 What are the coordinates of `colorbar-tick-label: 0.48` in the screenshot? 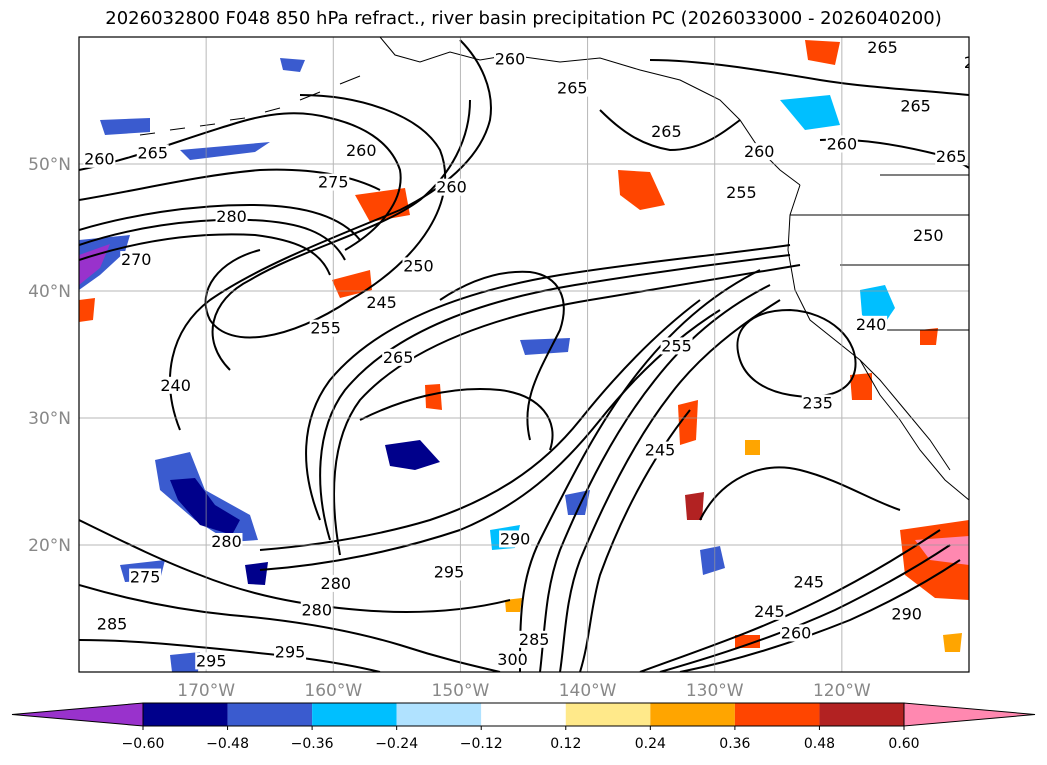 It's located at (819, 744).